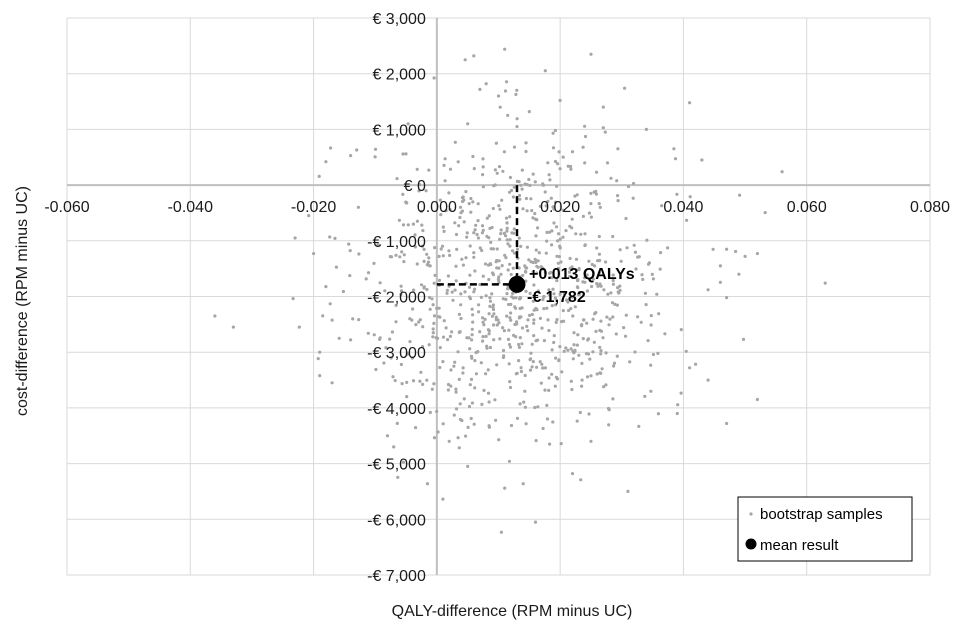 This screenshot has width=964, height=625. What do you see at coordinates (582, 274) in the screenshot?
I see `mean-qaly-annotation: +0.013 QALYs` at bounding box center [582, 274].